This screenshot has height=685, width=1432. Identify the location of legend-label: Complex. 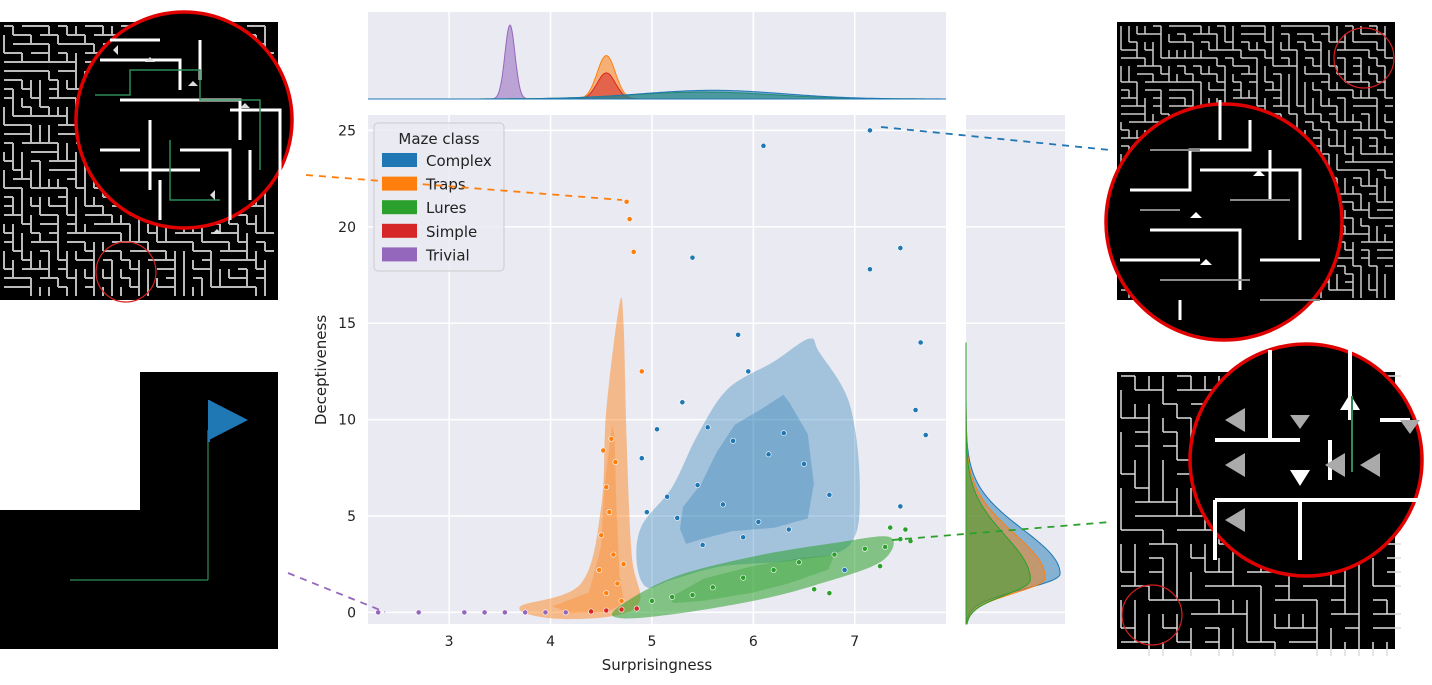
(459, 161).